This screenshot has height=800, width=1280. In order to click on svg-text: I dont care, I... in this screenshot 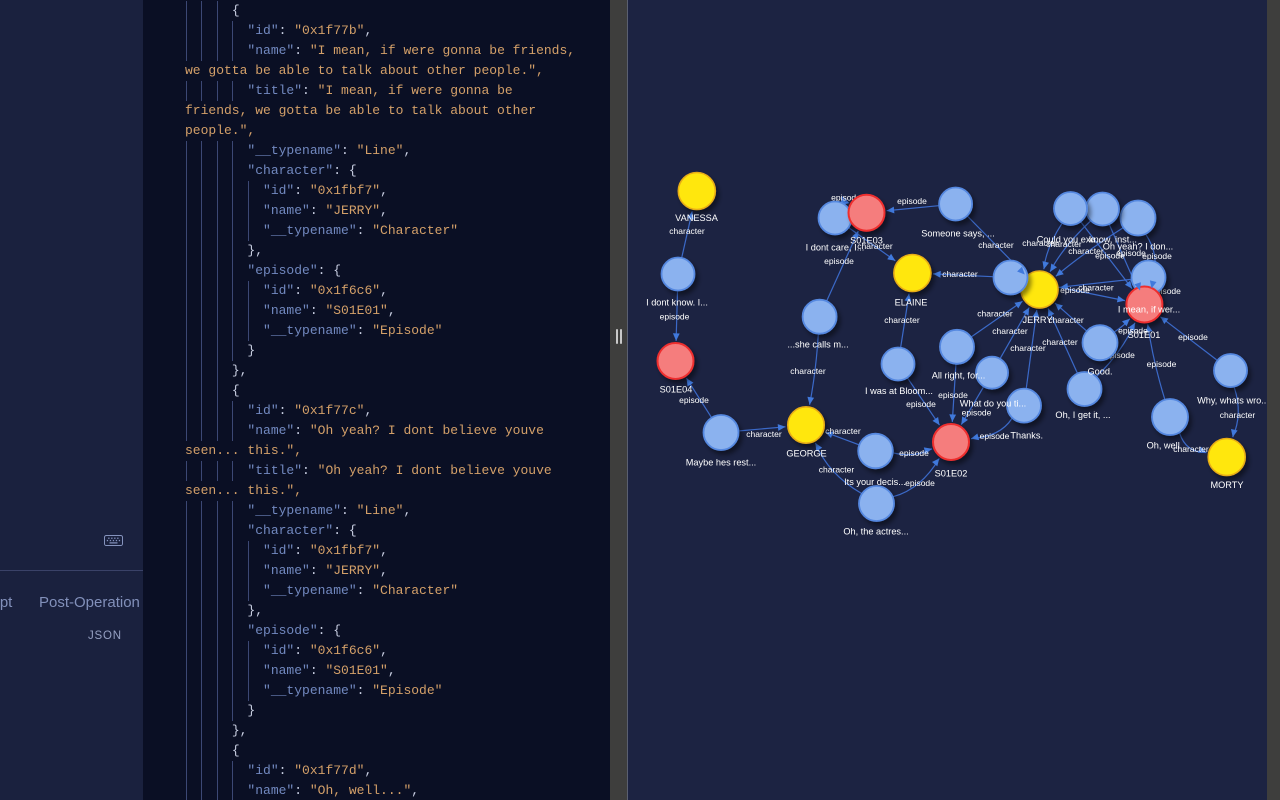, I will do `click(835, 248)`.